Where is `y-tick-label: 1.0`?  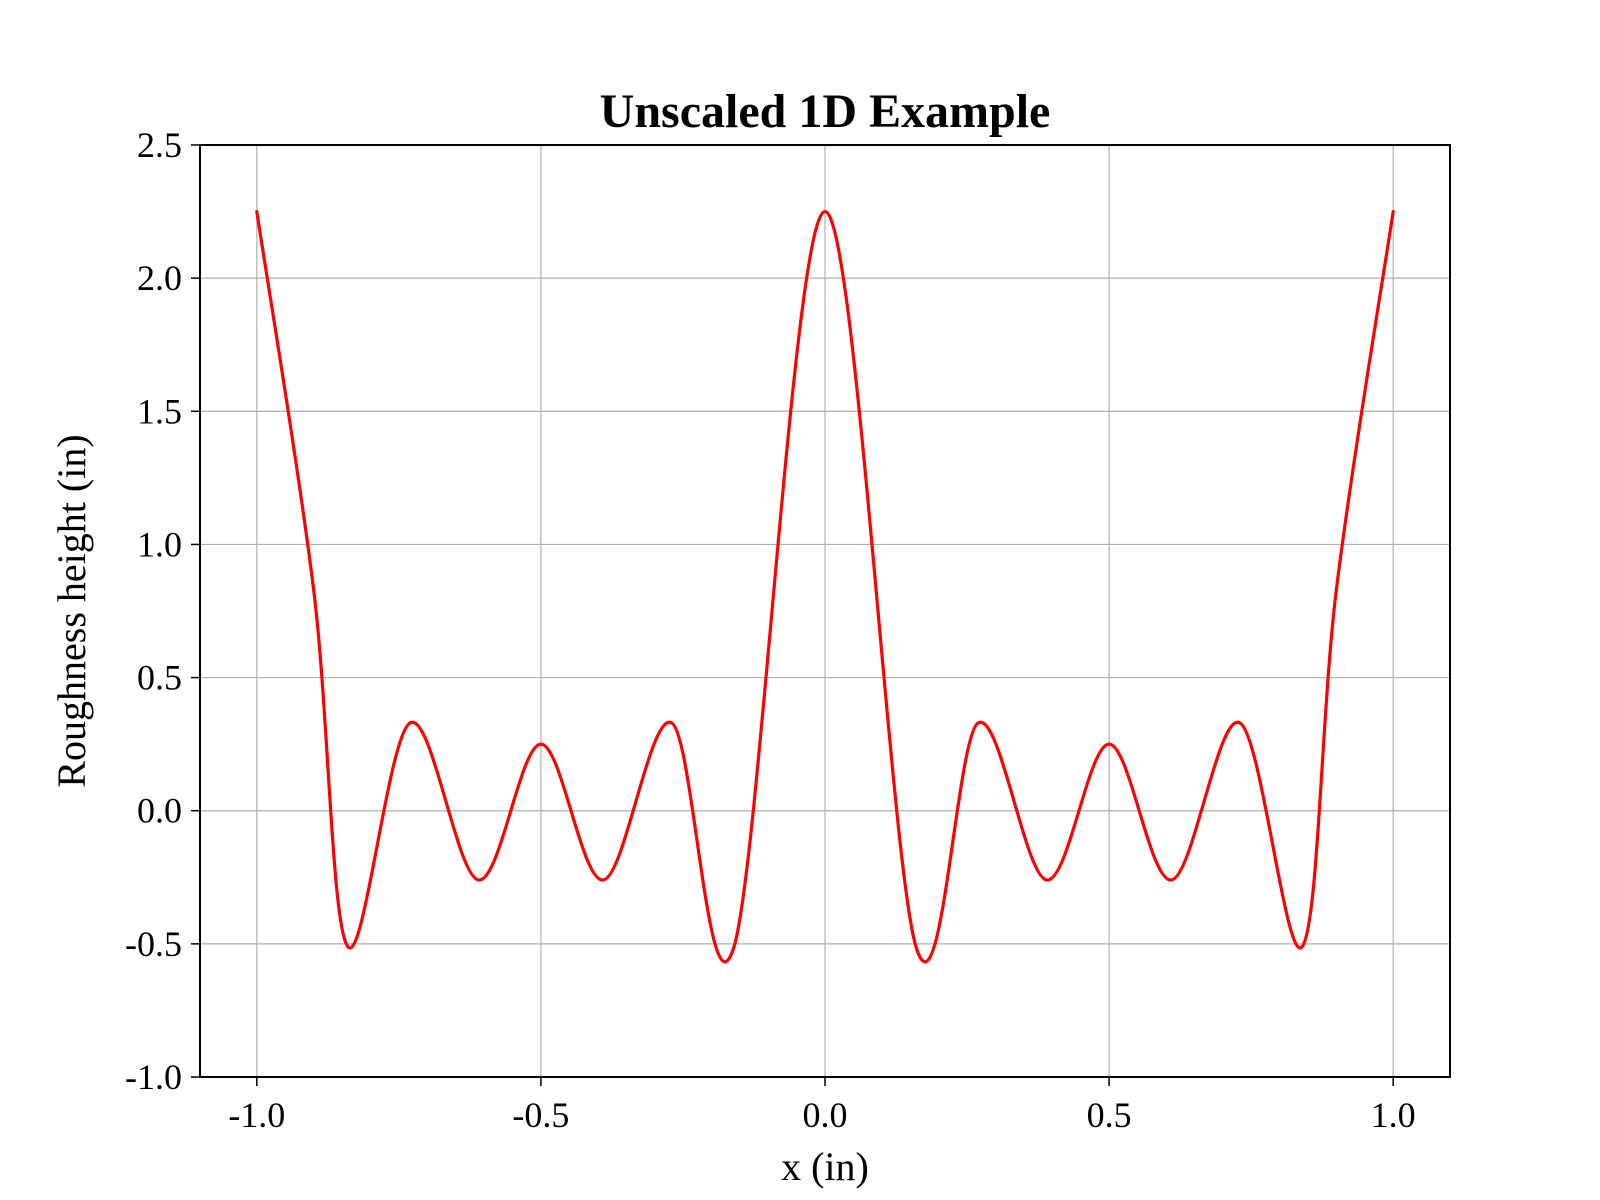 y-tick-label: 1.0 is located at coordinates (159, 544).